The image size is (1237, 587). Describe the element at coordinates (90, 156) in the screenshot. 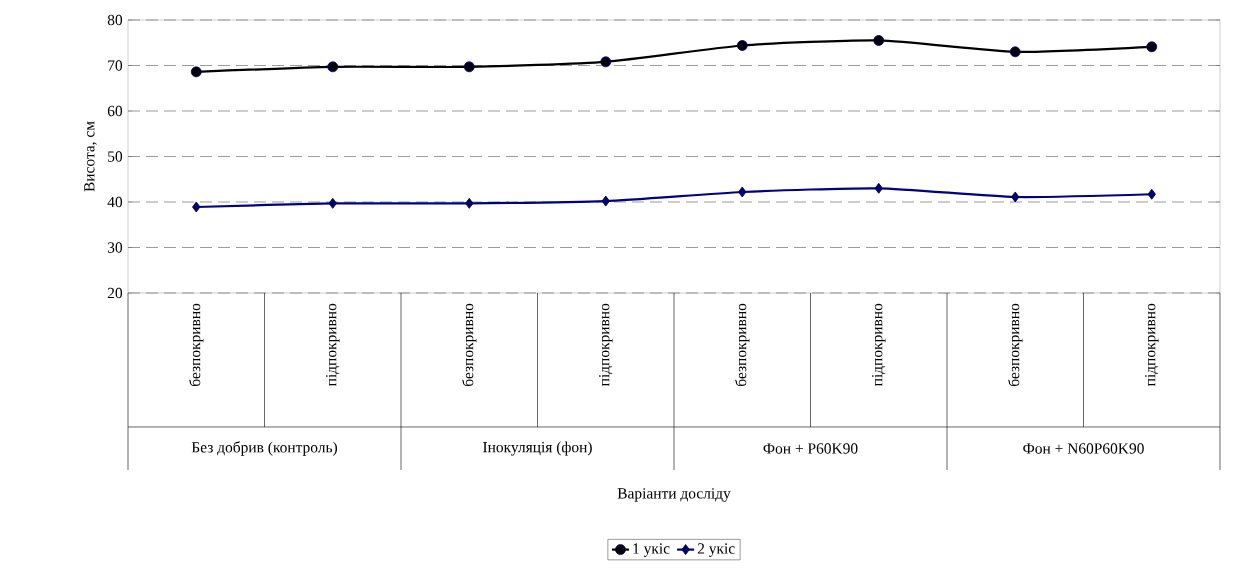

I see `y-axis-title: Висота, см` at that location.